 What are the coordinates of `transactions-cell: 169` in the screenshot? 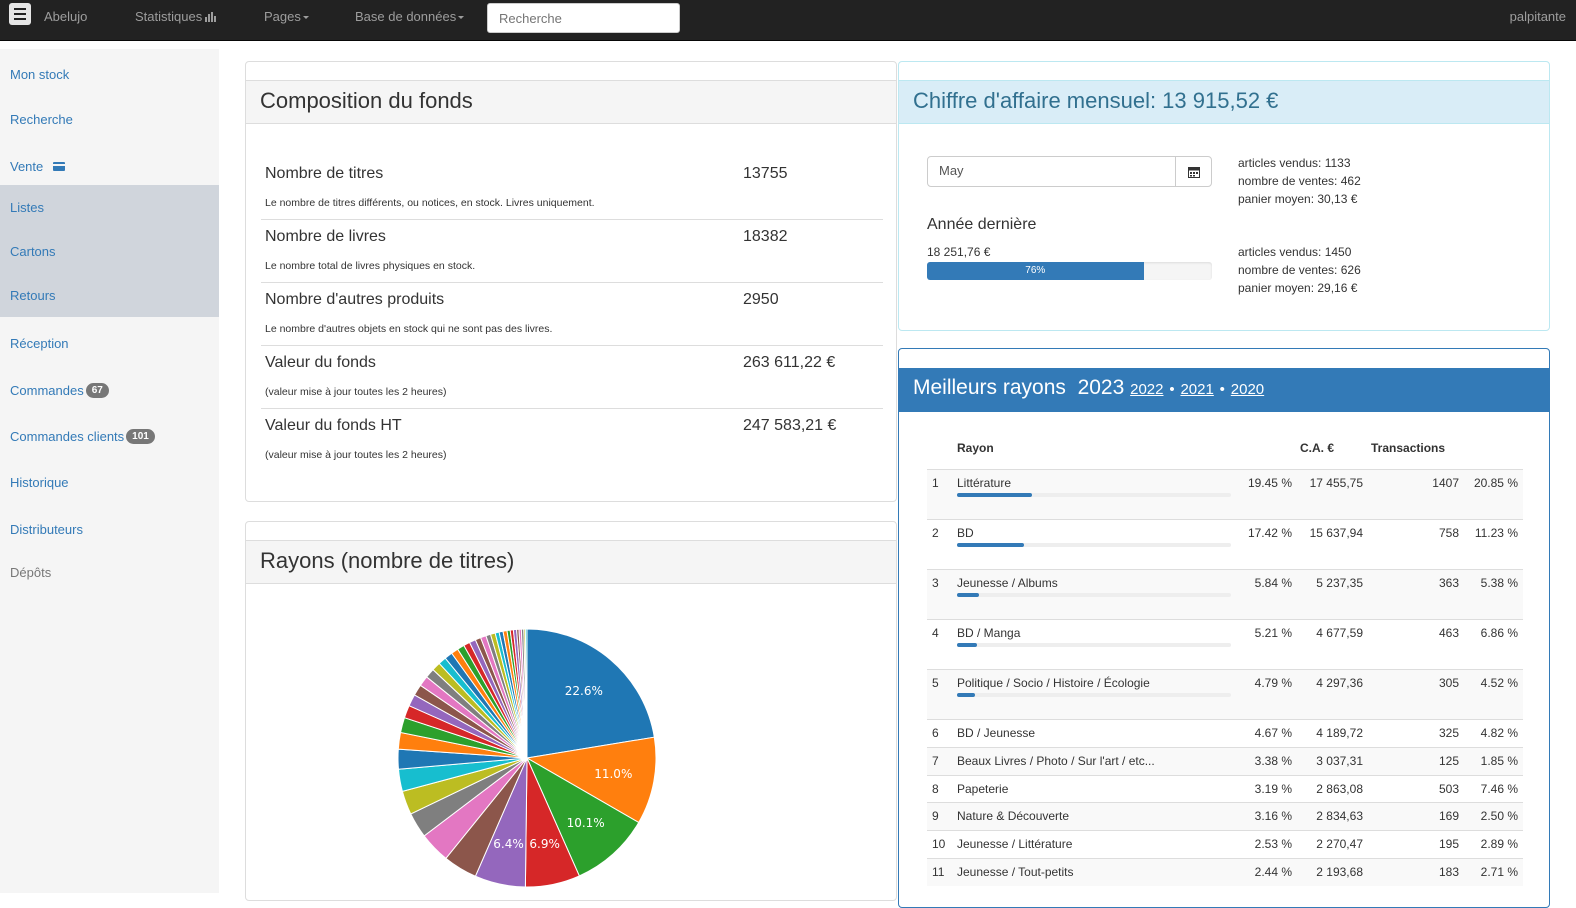 It's located at (1448, 816).